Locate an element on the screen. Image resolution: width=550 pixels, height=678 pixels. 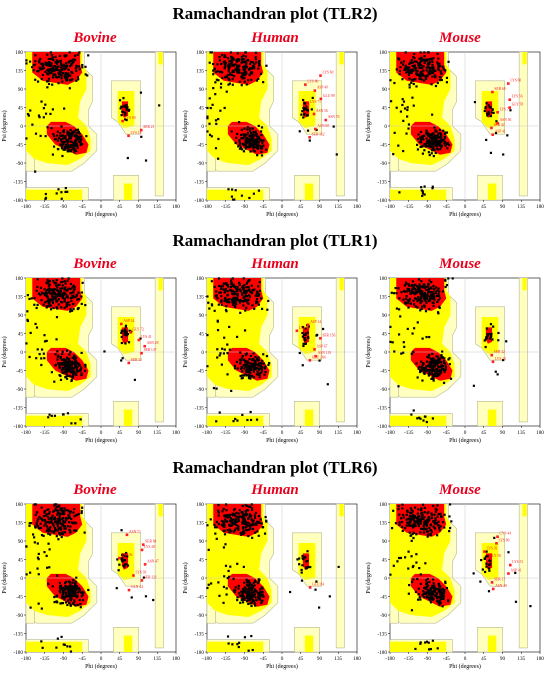
x-tick-label: 45 is located at coordinates (301, 433).